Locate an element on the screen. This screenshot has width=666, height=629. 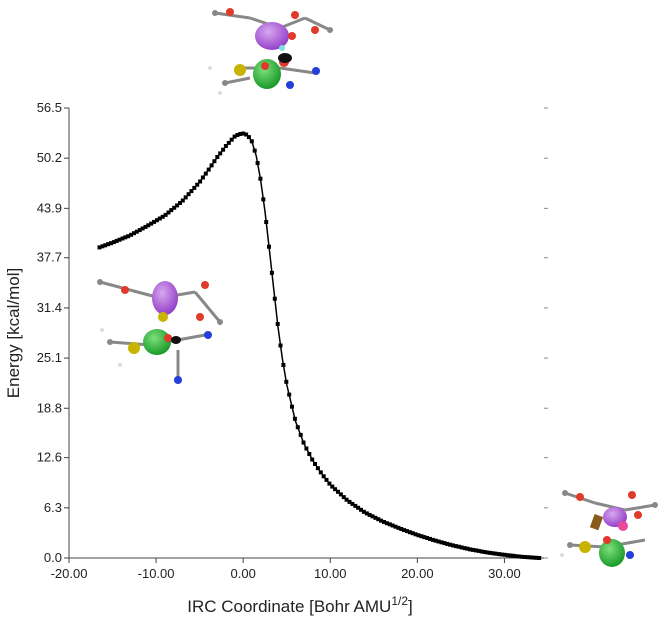
x-ticks: -20.00 -10.00 0.00 10.00 20.00 30.00 is located at coordinates (286, 569).